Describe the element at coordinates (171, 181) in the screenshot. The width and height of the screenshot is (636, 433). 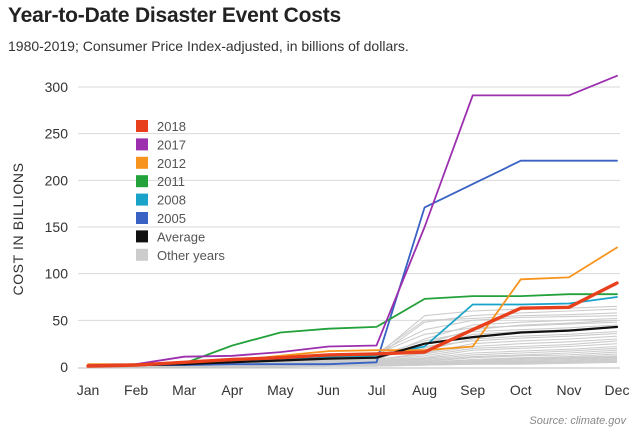
I see `legend-label: 2011` at that location.